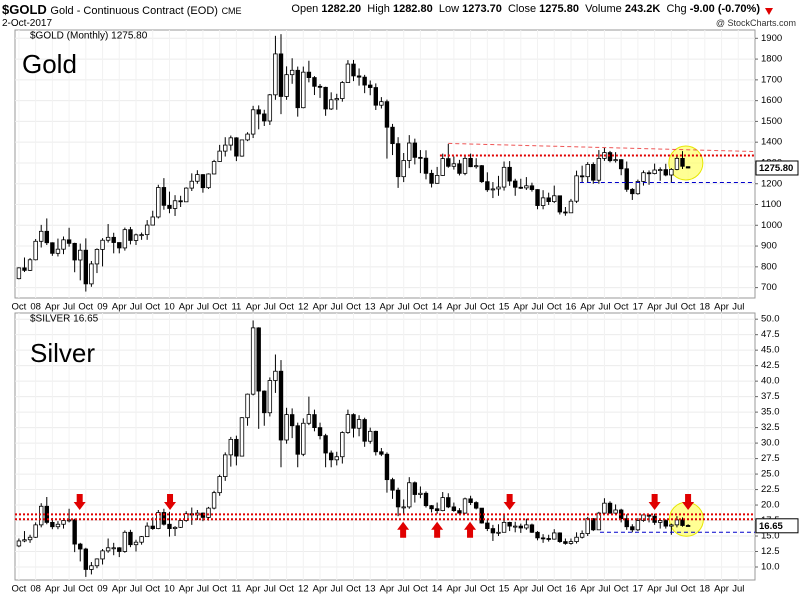 The image size is (800, 600). Describe the element at coordinates (303, 589) in the screenshot. I see `x-tick-label: 12` at that location.